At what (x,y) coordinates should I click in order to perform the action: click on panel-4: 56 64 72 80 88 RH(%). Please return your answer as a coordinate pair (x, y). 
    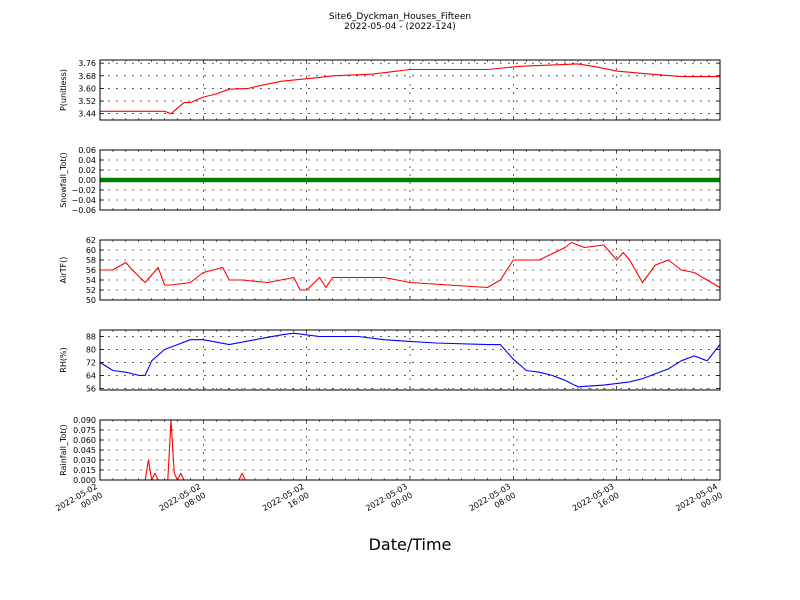
    Looking at the image, I should click on (390, 361).